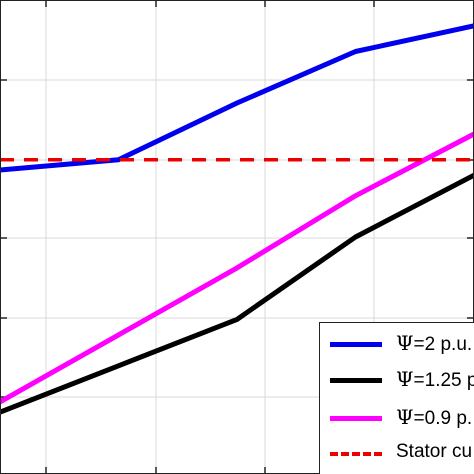 The height and width of the screenshot is (474, 474). I want to click on legend-entry-psi-1-25: Ψ=1.25 p., so click(397, 379).